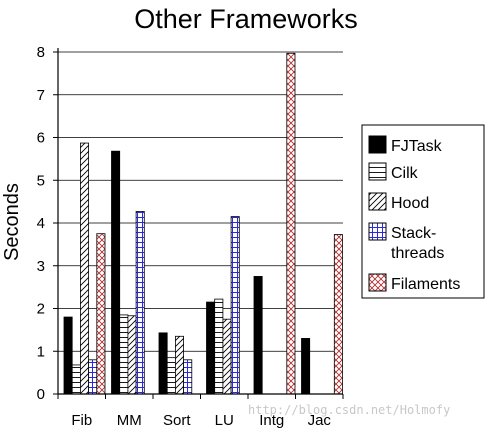 This screenshot has height=434, width=500. Describe the element at coordinates (41, 309) in the screenshot. I see `y-tick-label: 2` at that location.